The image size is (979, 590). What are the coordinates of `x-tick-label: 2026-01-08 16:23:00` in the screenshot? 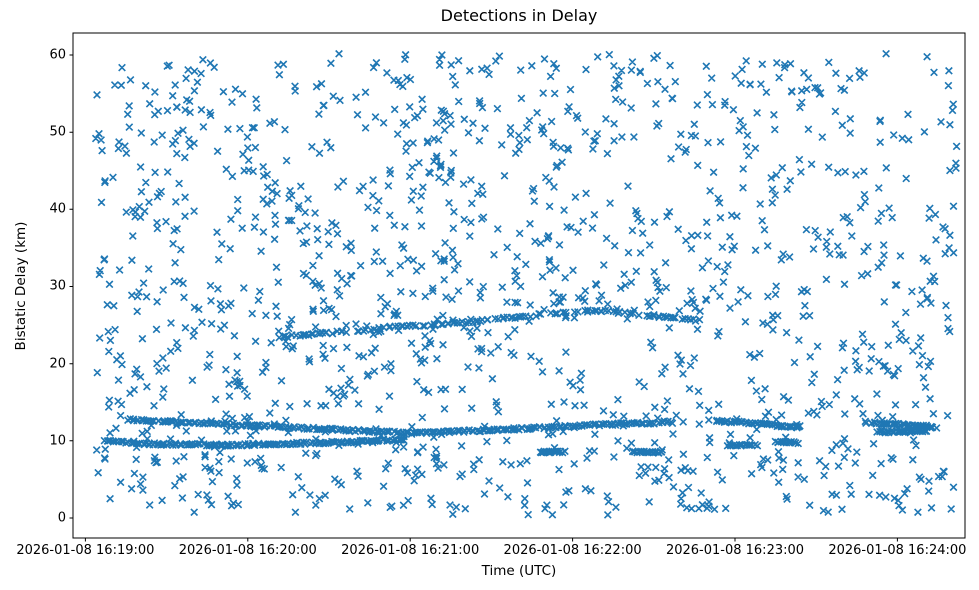 It's located at (735, 550).